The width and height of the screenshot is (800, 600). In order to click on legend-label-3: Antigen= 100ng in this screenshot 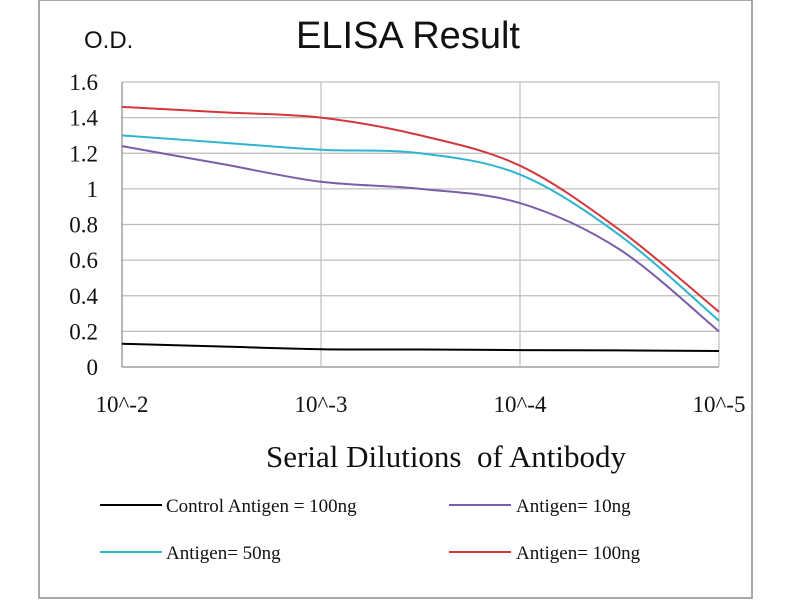, I will do `click(578, 553)`.